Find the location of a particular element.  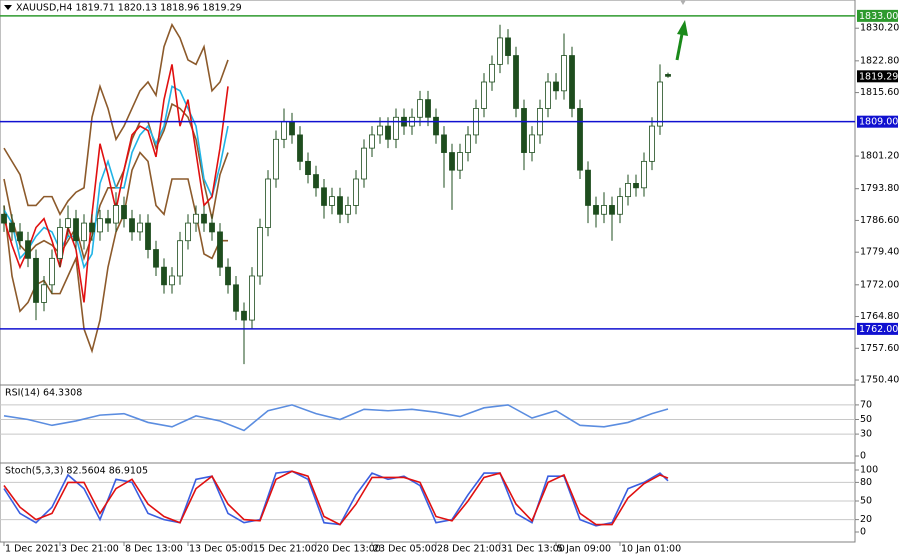

y-tick-label: 1830.20 is located at coordinates (879, 28).